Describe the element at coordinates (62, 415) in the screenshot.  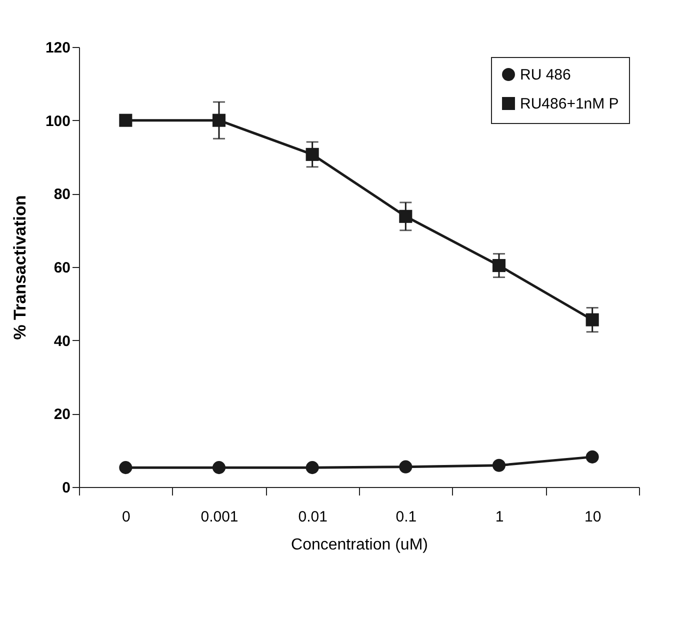
I see `y-tick-label: 20` at that location.